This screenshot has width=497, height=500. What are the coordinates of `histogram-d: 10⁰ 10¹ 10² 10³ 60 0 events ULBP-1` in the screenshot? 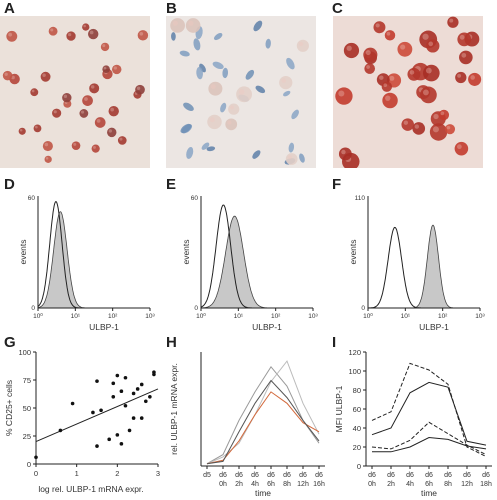 It's located at (87, 263).